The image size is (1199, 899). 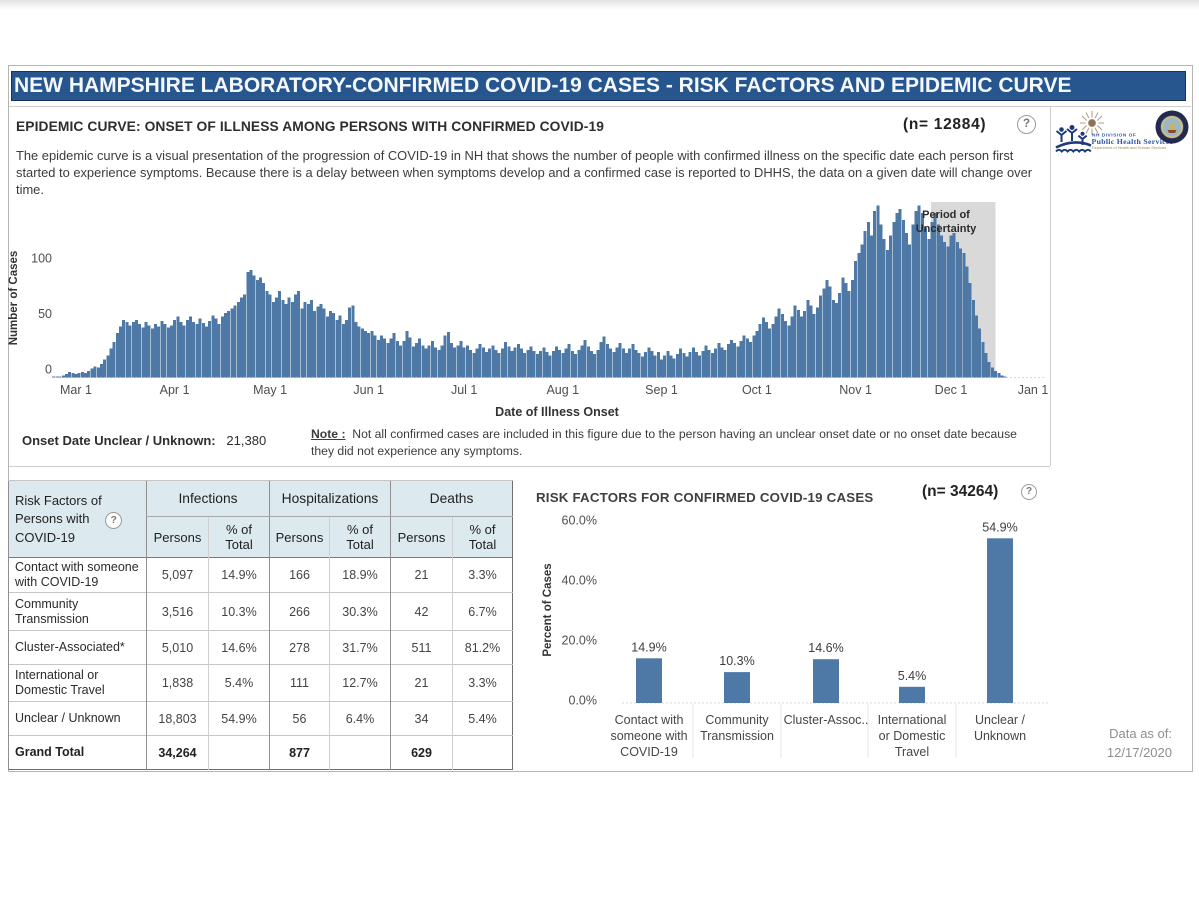 What do you see at coordinates (946, 215) in the screenshot?
I see `svg-text: Period of` at bounding box center [946, 215].